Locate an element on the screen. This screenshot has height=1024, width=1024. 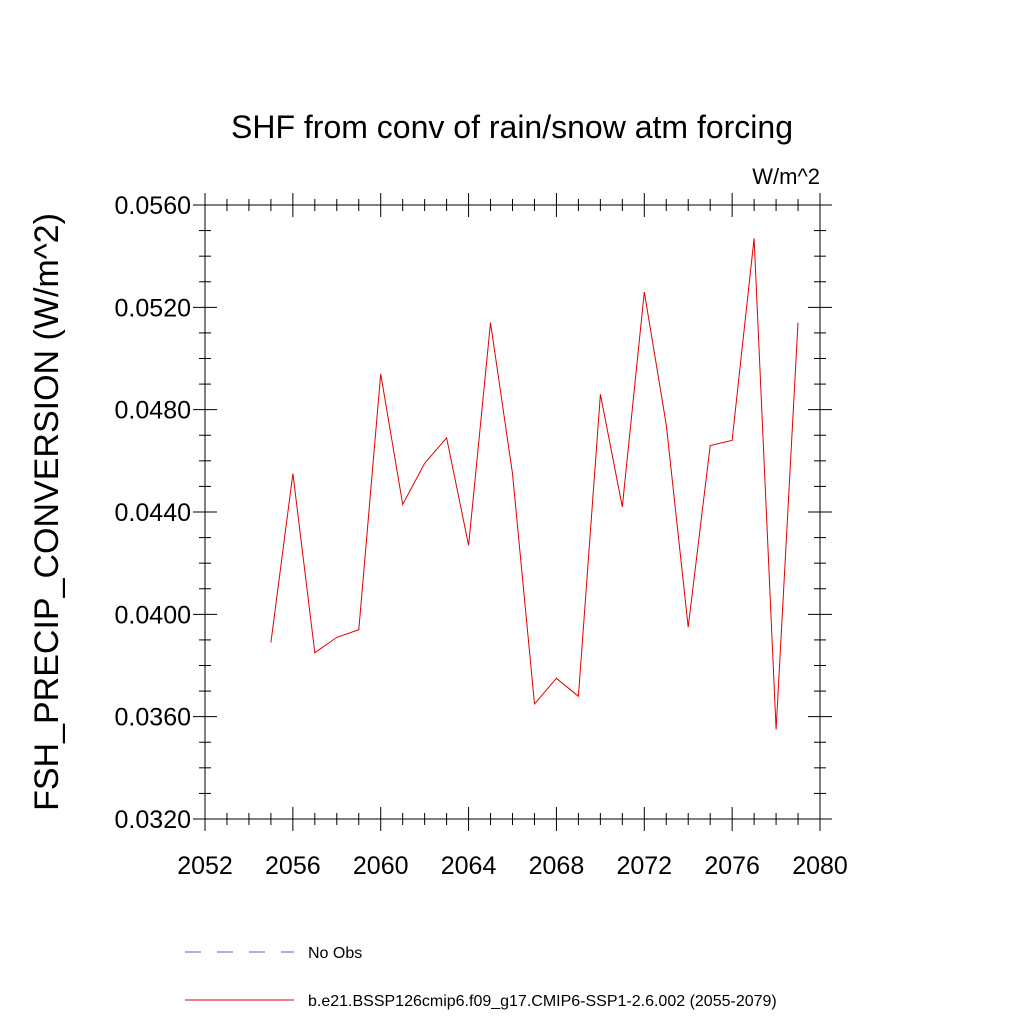
x-tick-label: 2060 is located at coordinates (381, 866).